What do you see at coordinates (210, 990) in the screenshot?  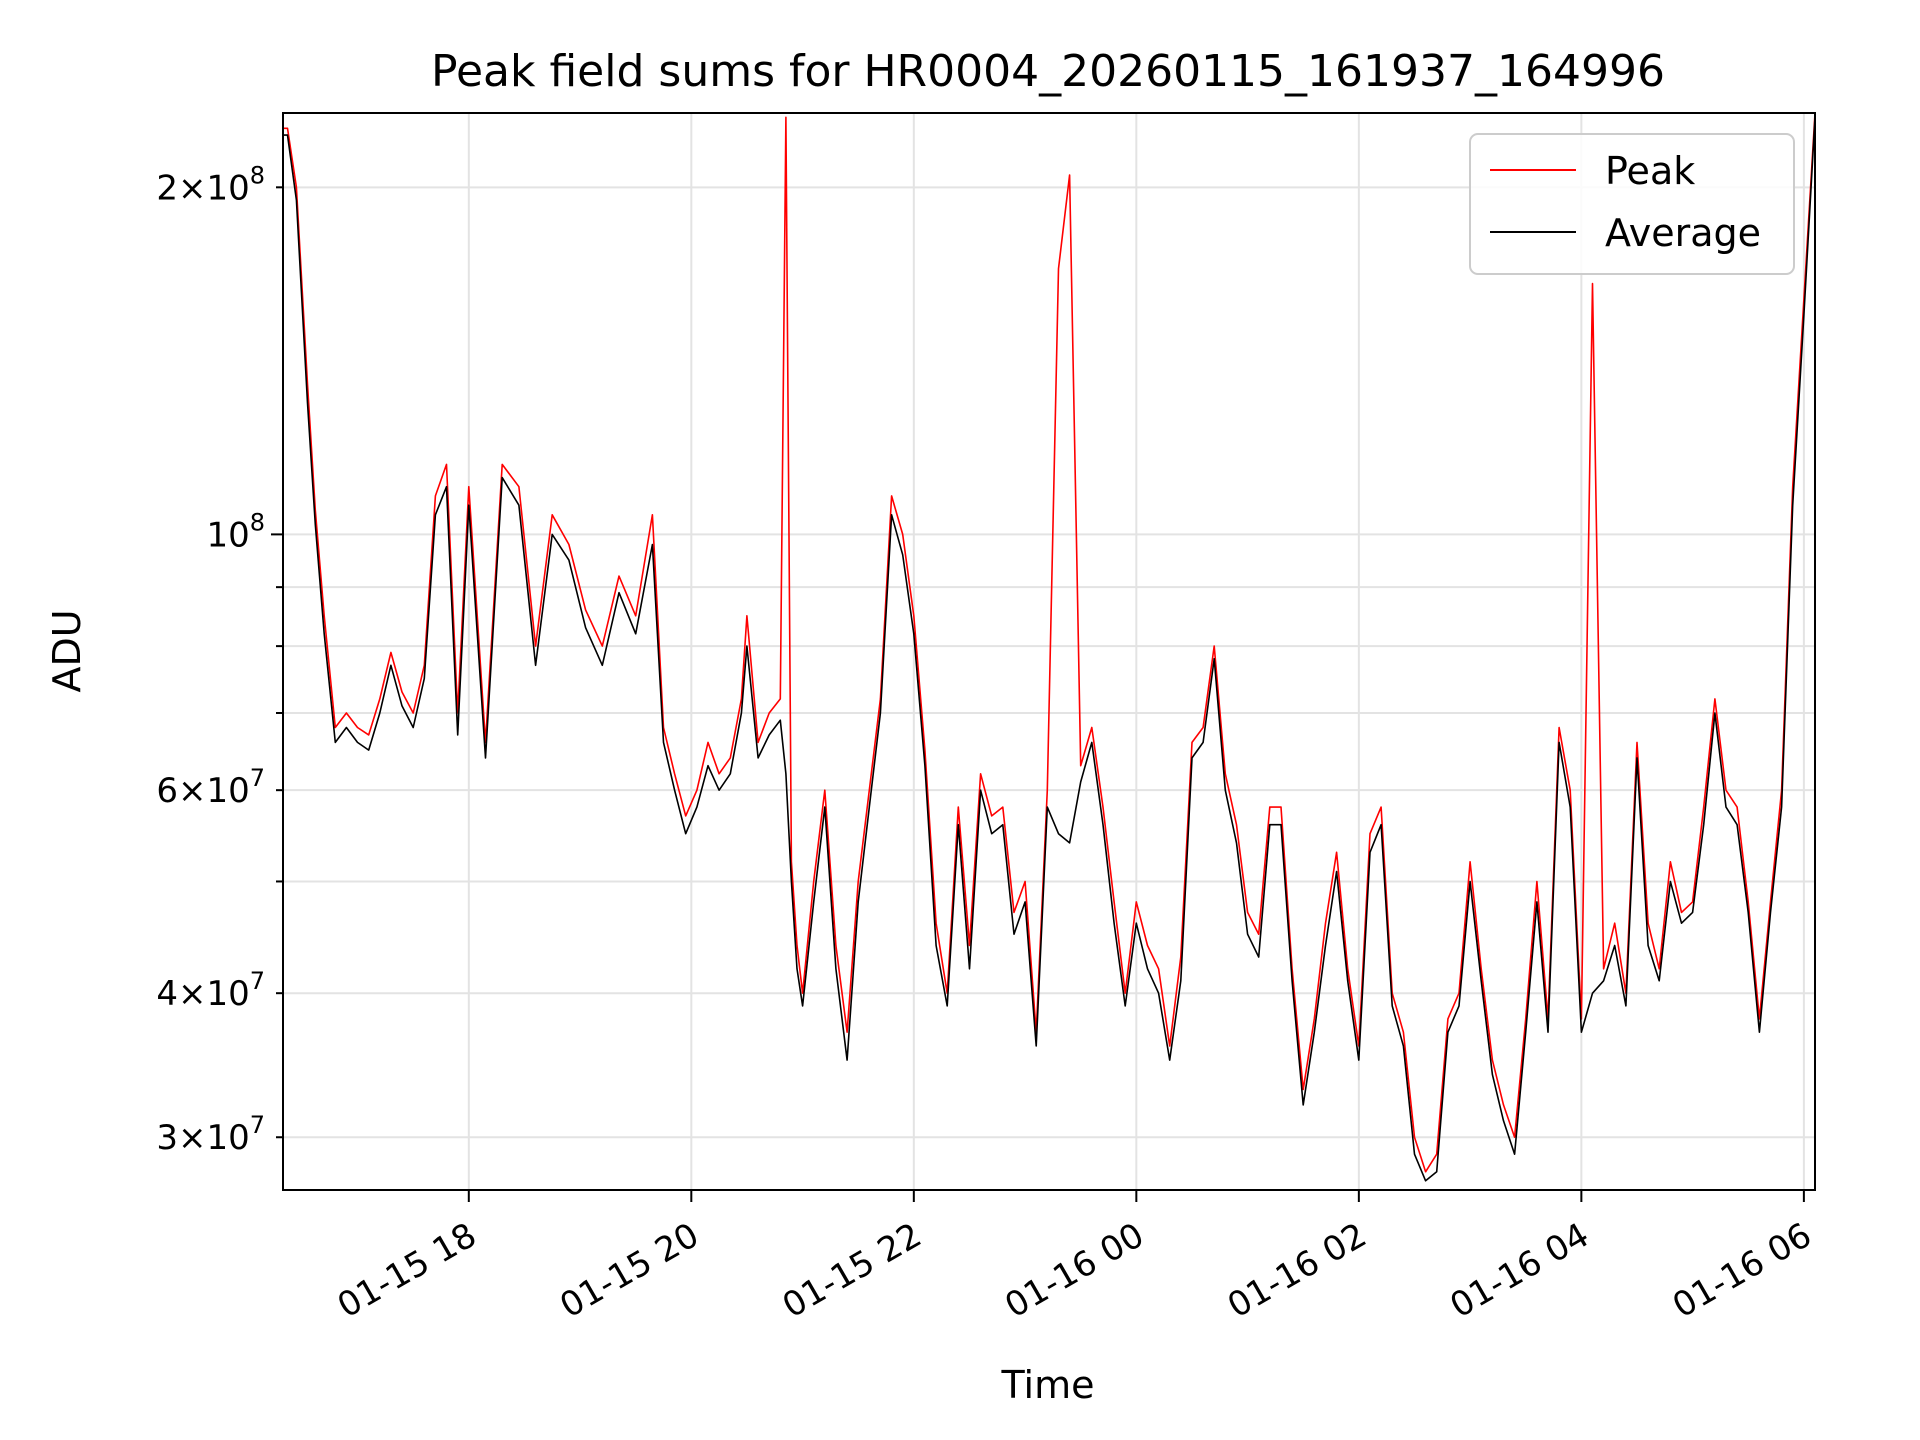 I see `y-tick-label: 4×107` at bounding box center [210, 990].